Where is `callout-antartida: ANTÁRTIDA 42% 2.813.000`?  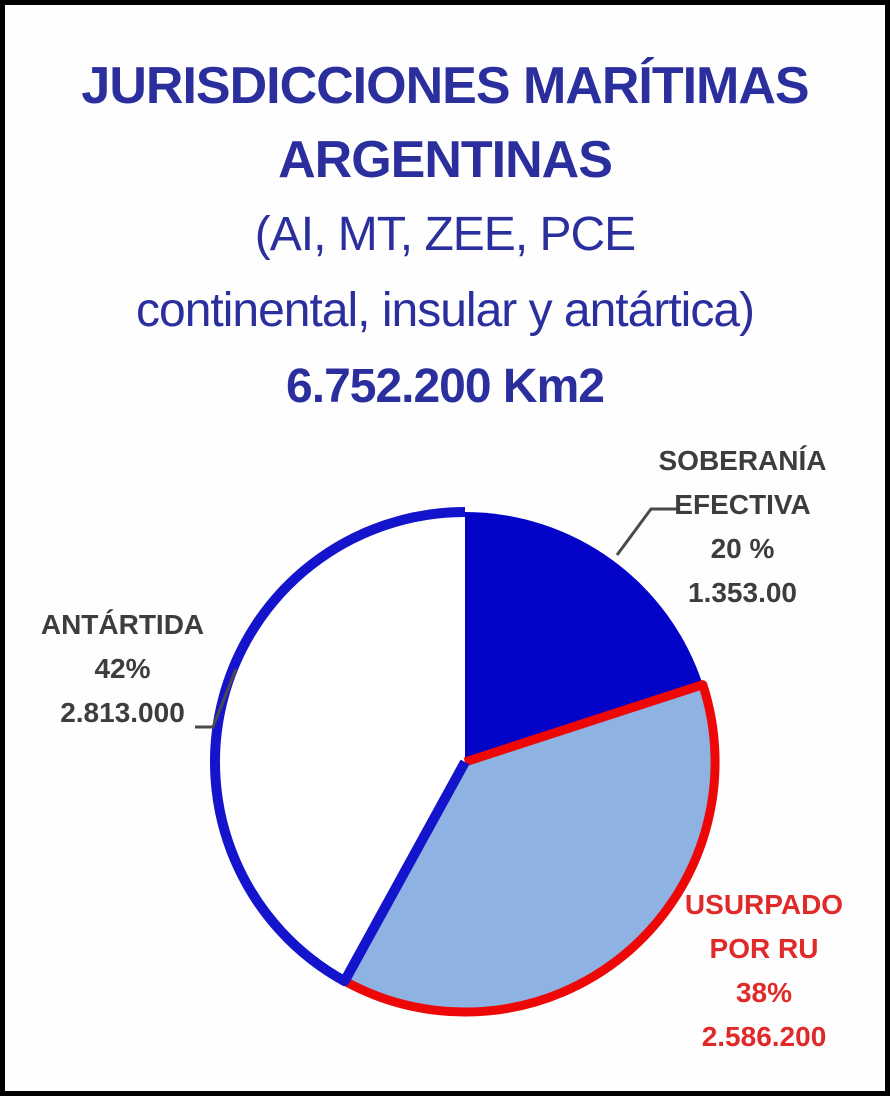 callout-antartida: ANTÁRTIDA 42% 2.813.000 is located at coordinates (122, 669).